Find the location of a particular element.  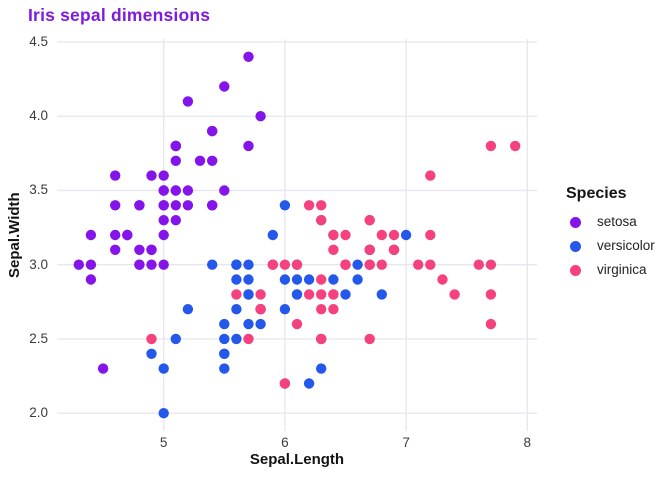

y-tick-label: 2.0 is located at coordinates (38, 413).